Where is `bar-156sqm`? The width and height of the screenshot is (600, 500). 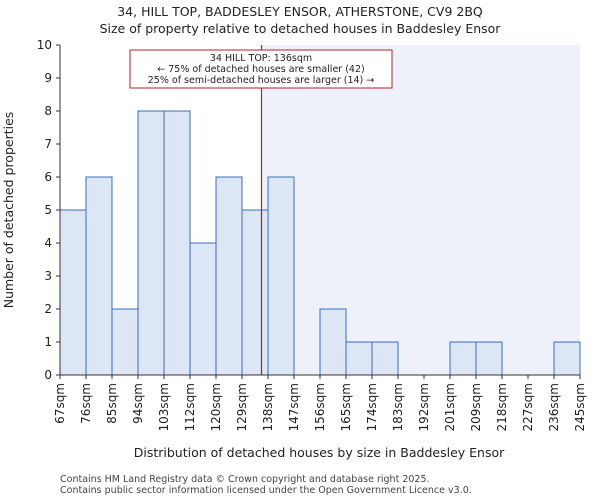
bar-156sqm is located at coordinates (333, 342).